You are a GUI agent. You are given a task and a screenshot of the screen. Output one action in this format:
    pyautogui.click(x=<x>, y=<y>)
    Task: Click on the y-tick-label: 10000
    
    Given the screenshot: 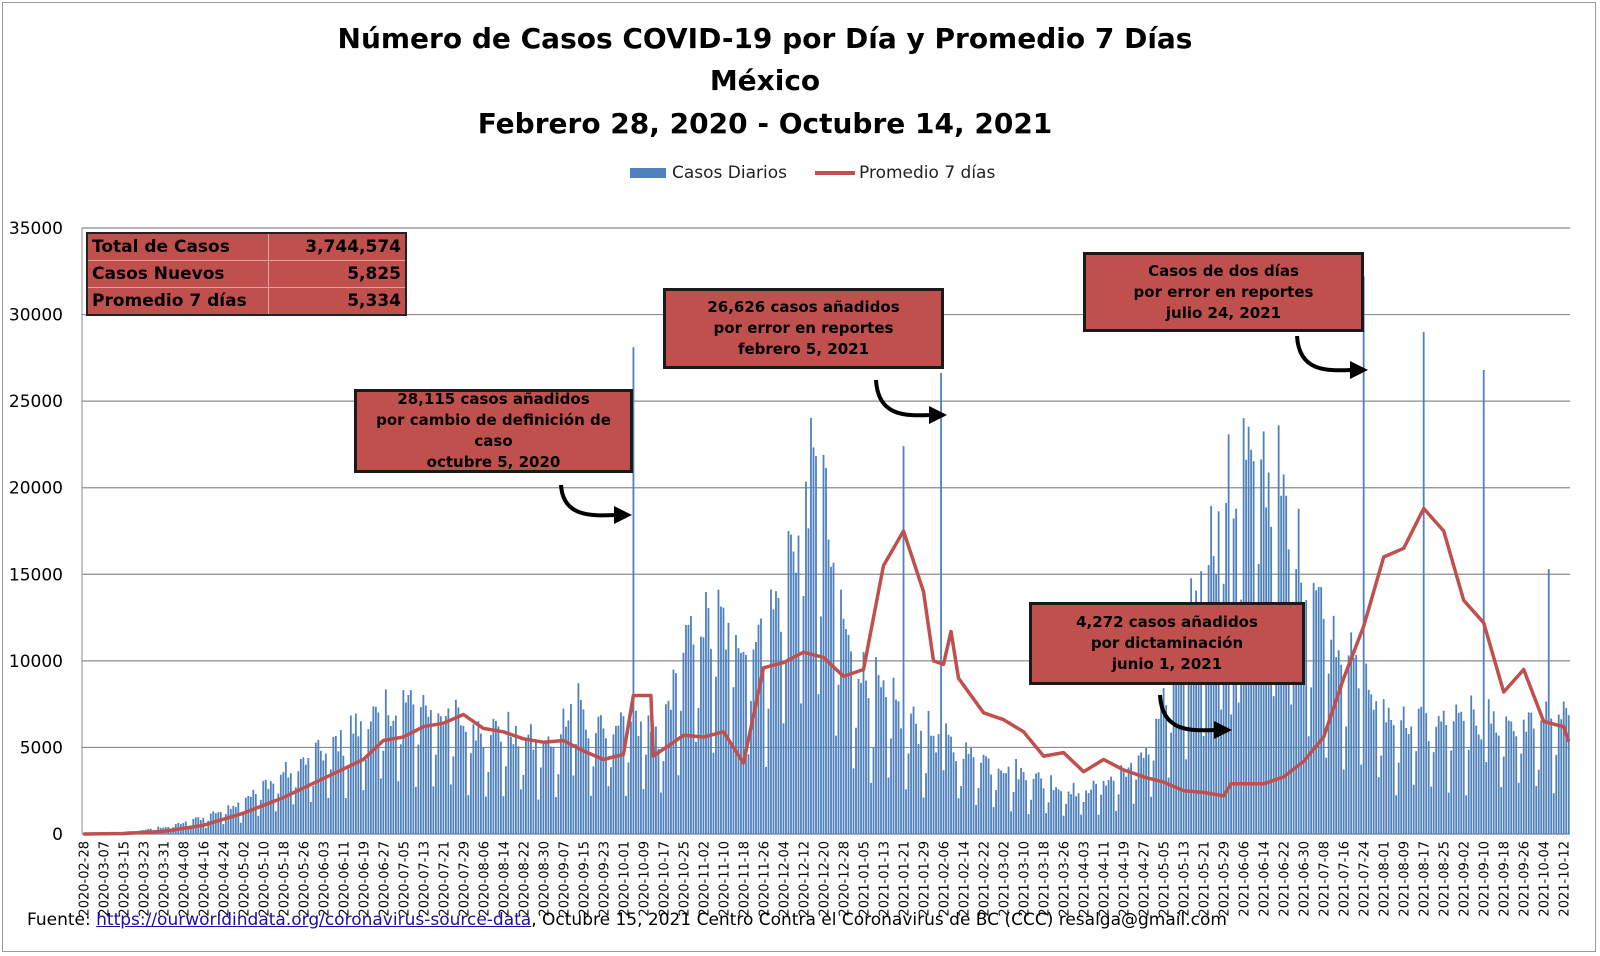 What is the action you would take?
    pyautogui.click(x=36, y=662)
    